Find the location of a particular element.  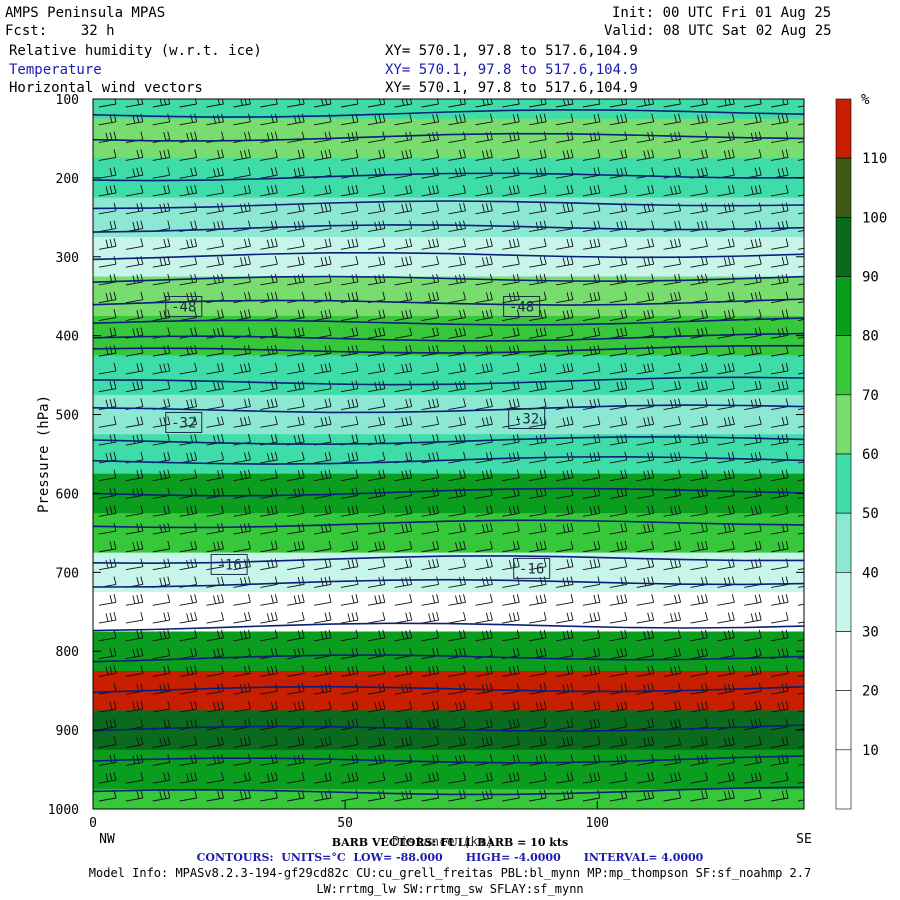

forecast-label: Fcst: 32 h is located at coordinates (60, 31).